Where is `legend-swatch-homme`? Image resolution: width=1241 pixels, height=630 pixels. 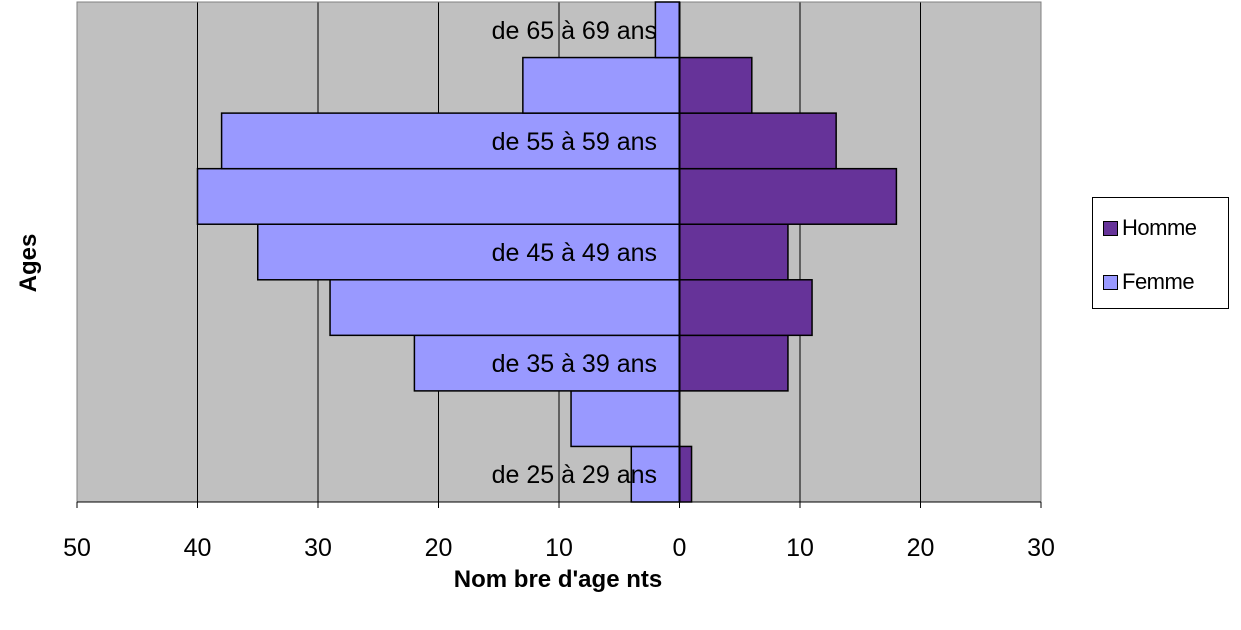 legend-swatch-homme is located at coordinates (1110, 228).